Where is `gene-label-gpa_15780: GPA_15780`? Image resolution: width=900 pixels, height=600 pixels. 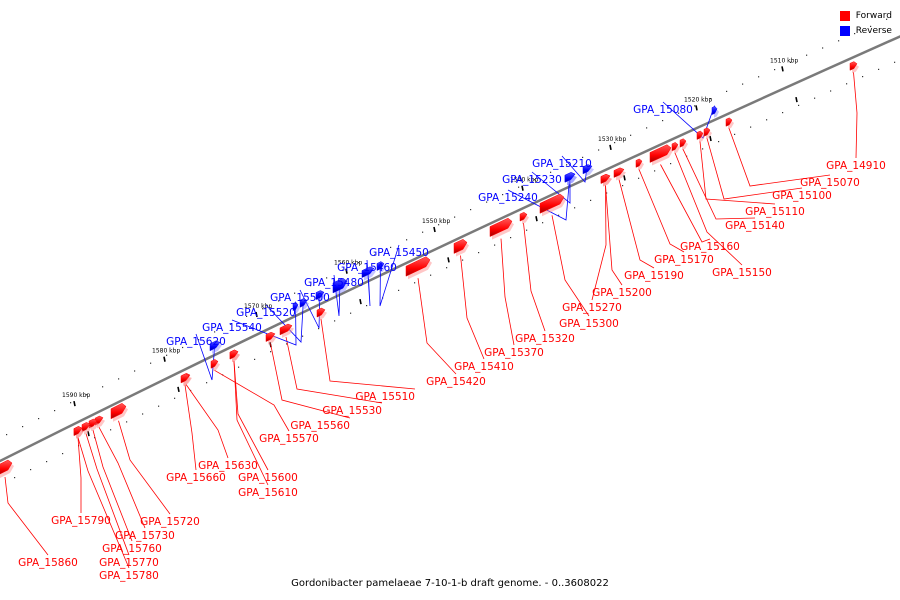 gene-label-gpa_15780: GPA_15780 is located at coordinates (129, 576).